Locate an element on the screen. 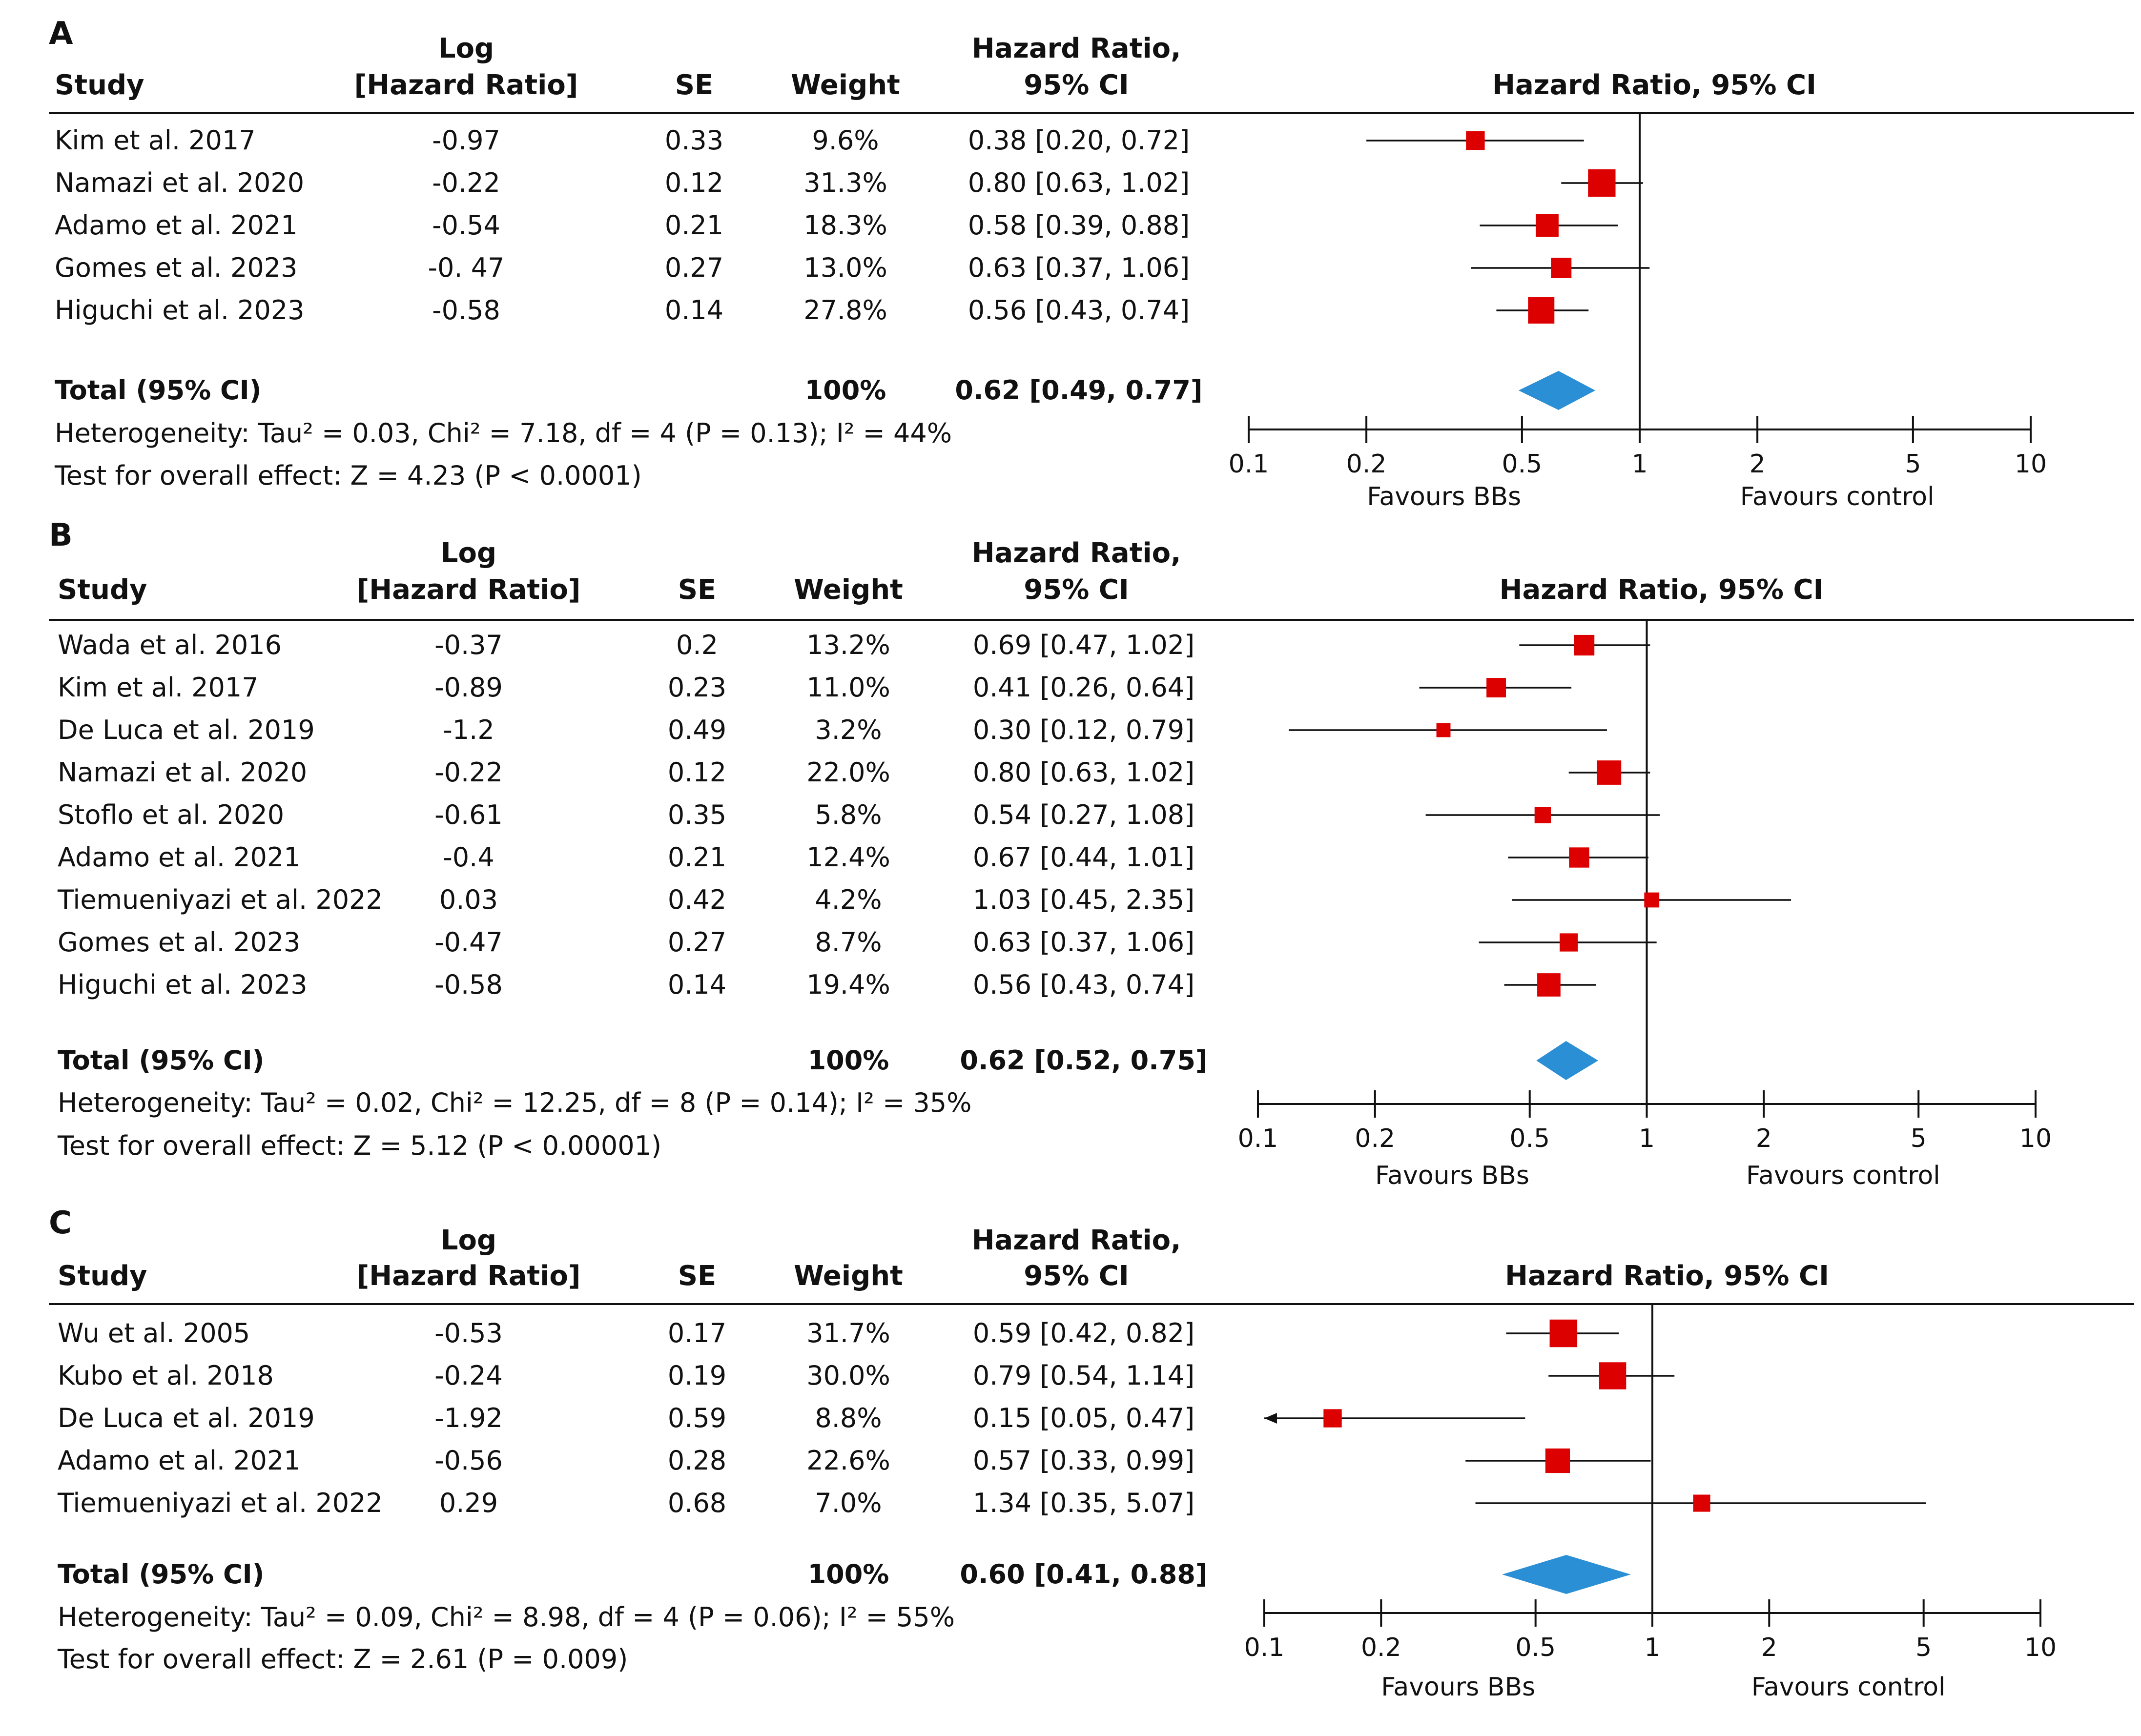 This screenshot has width=2141, height=1736. study-hr-ci: 0.41 [0.26, 0.64] is located at coordinates (1083, 687).